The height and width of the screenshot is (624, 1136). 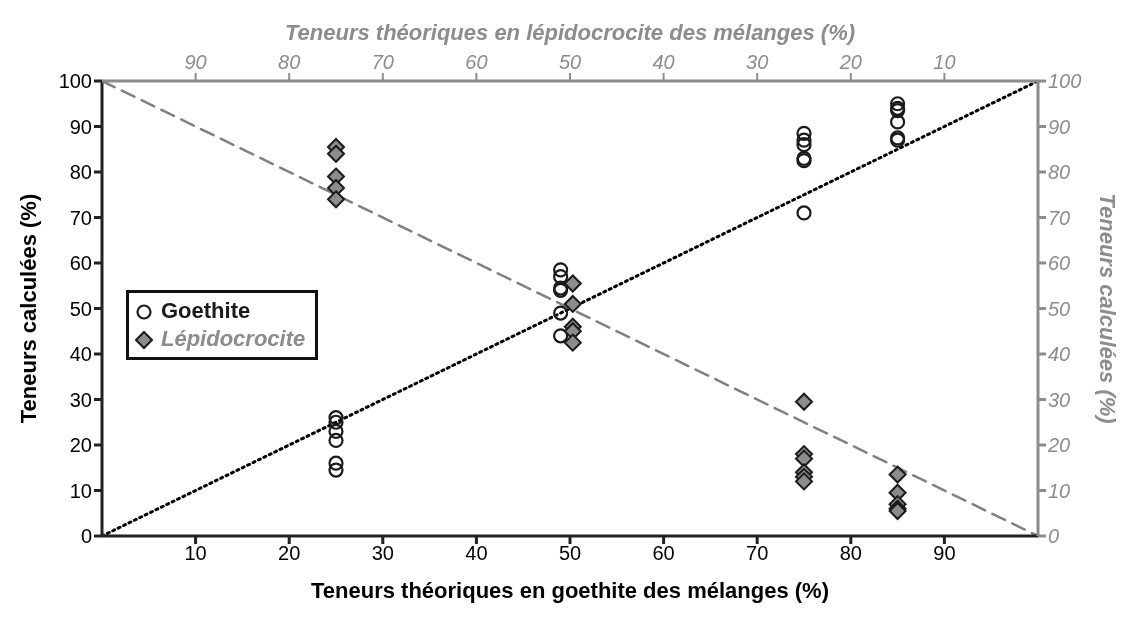 What do you see at coordinates (80, 263) in the screenshot?
I see `y-tick-label: 60` at bounding box center [80, 263].